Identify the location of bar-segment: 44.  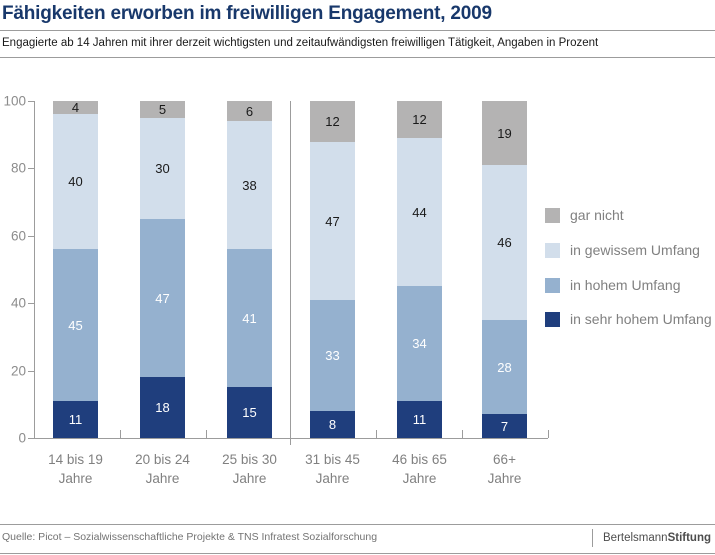
(419, 212).